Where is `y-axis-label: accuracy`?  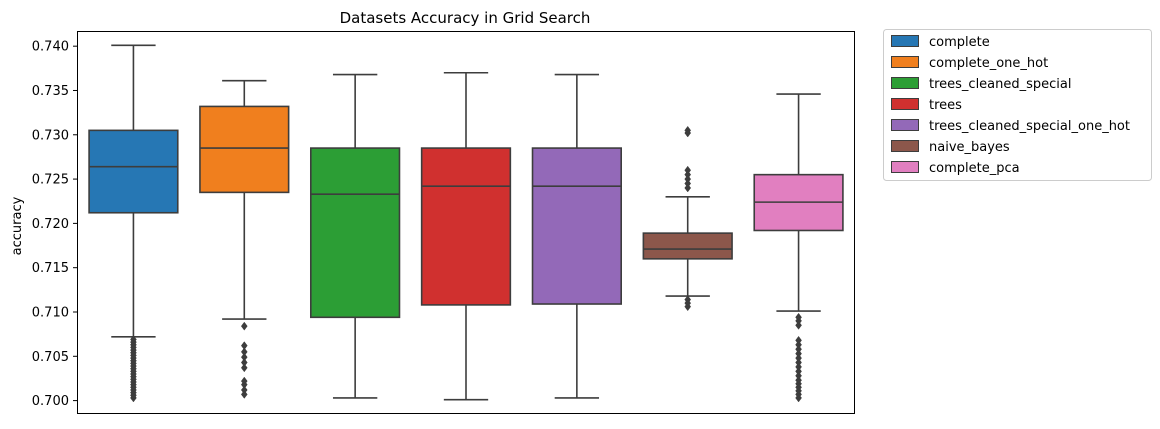 y-axis-label: accuracy is located at coordinates (17, 225).